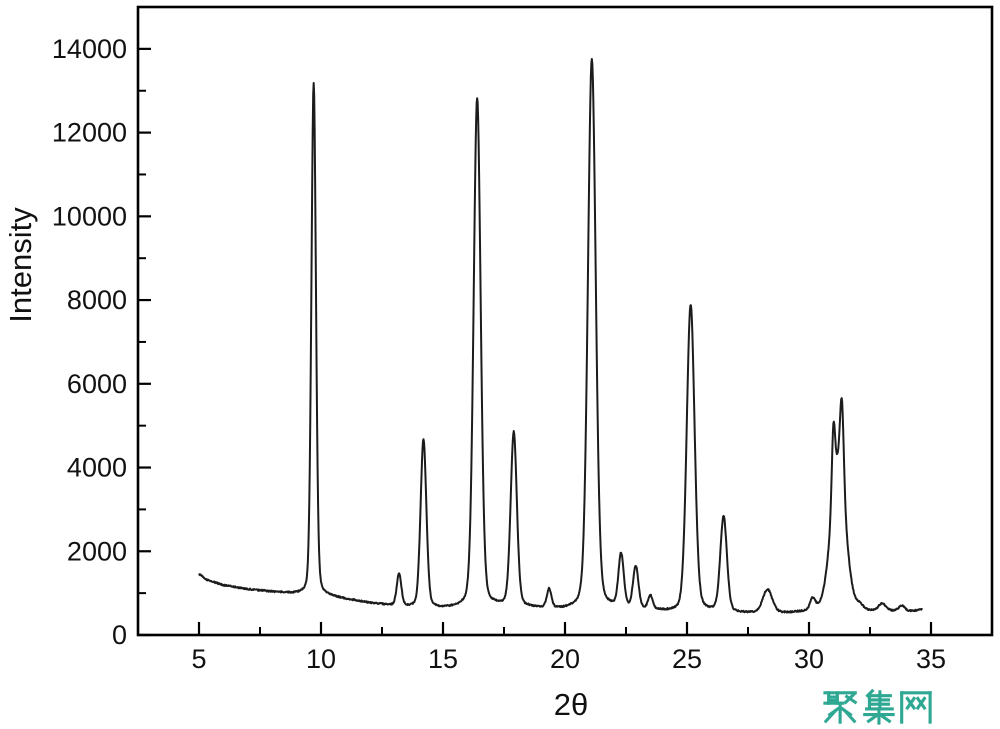 Image resolution: width=1000 pixels, height=729 pixels. Describe the element at coordinates (119, 635) in the screenshot. I see `y-tick-label: 0` at that location.